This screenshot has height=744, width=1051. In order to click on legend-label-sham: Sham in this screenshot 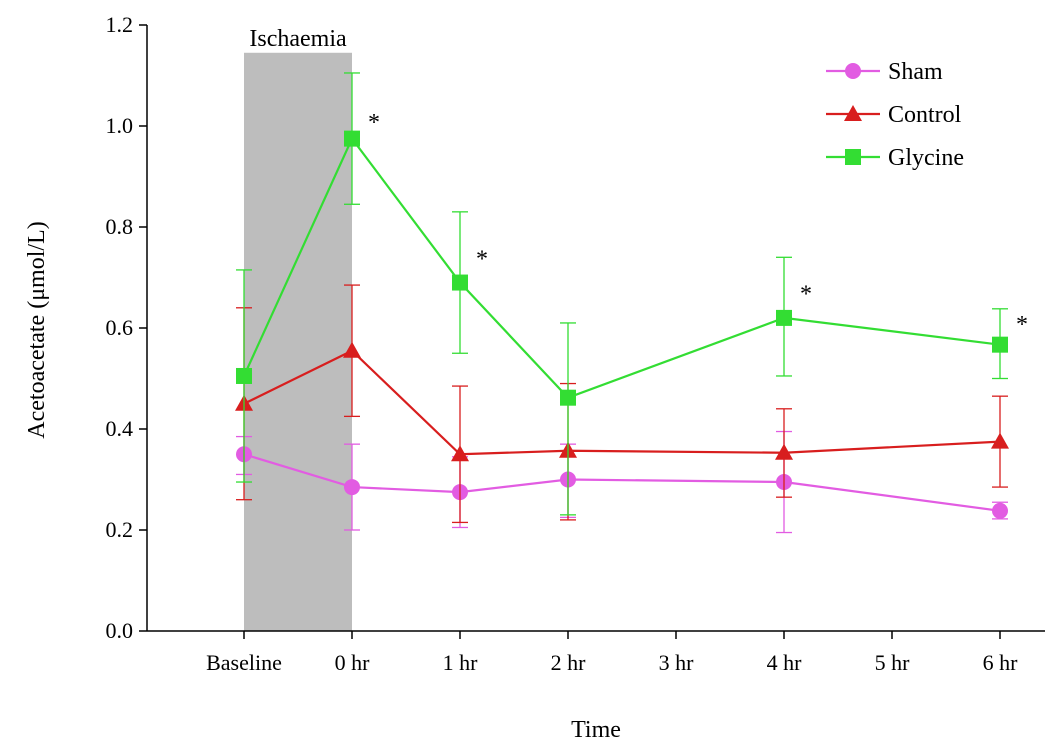, I will do `click(915, 72)`.